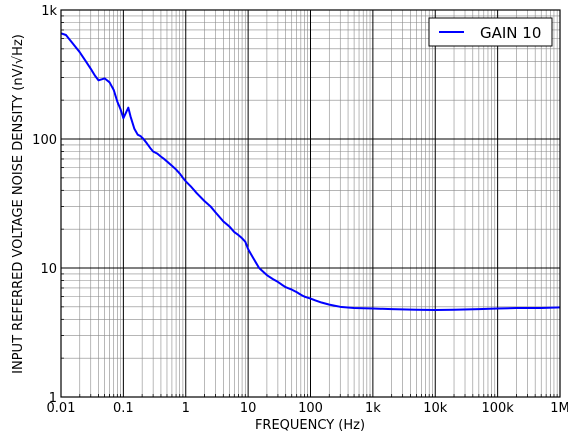 The image size is (568, 436). What do you see at coordinates (248, 408) in the screenshot?
I see `x-tick-label: 10` at bounding box center [248, 408].